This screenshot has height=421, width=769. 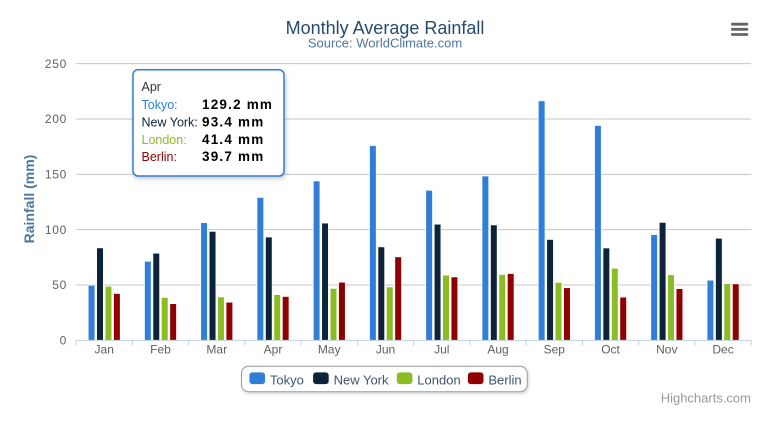 I want to click on svg-text: Highcharts.com, so click(x=706, y=398).